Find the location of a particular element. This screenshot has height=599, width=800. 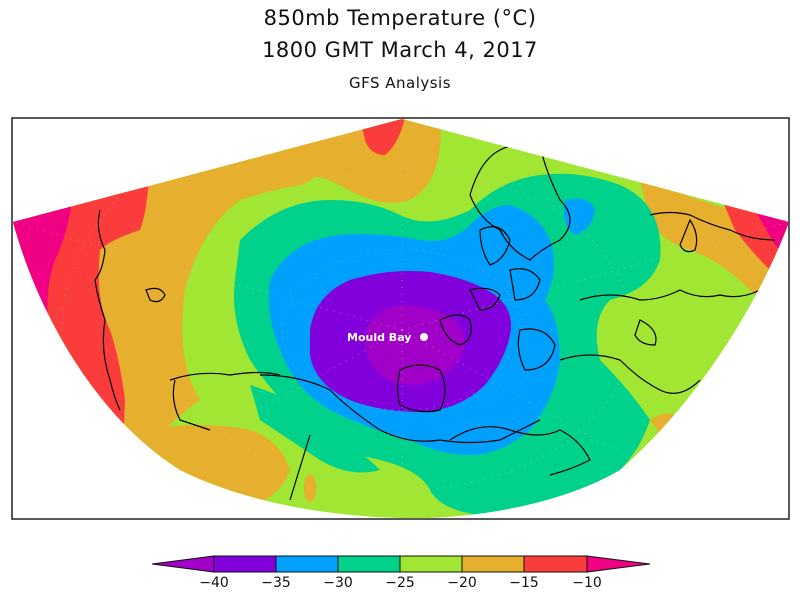

chart-title: 850mb Temperature (°C) is located at coordinates (400, 18).